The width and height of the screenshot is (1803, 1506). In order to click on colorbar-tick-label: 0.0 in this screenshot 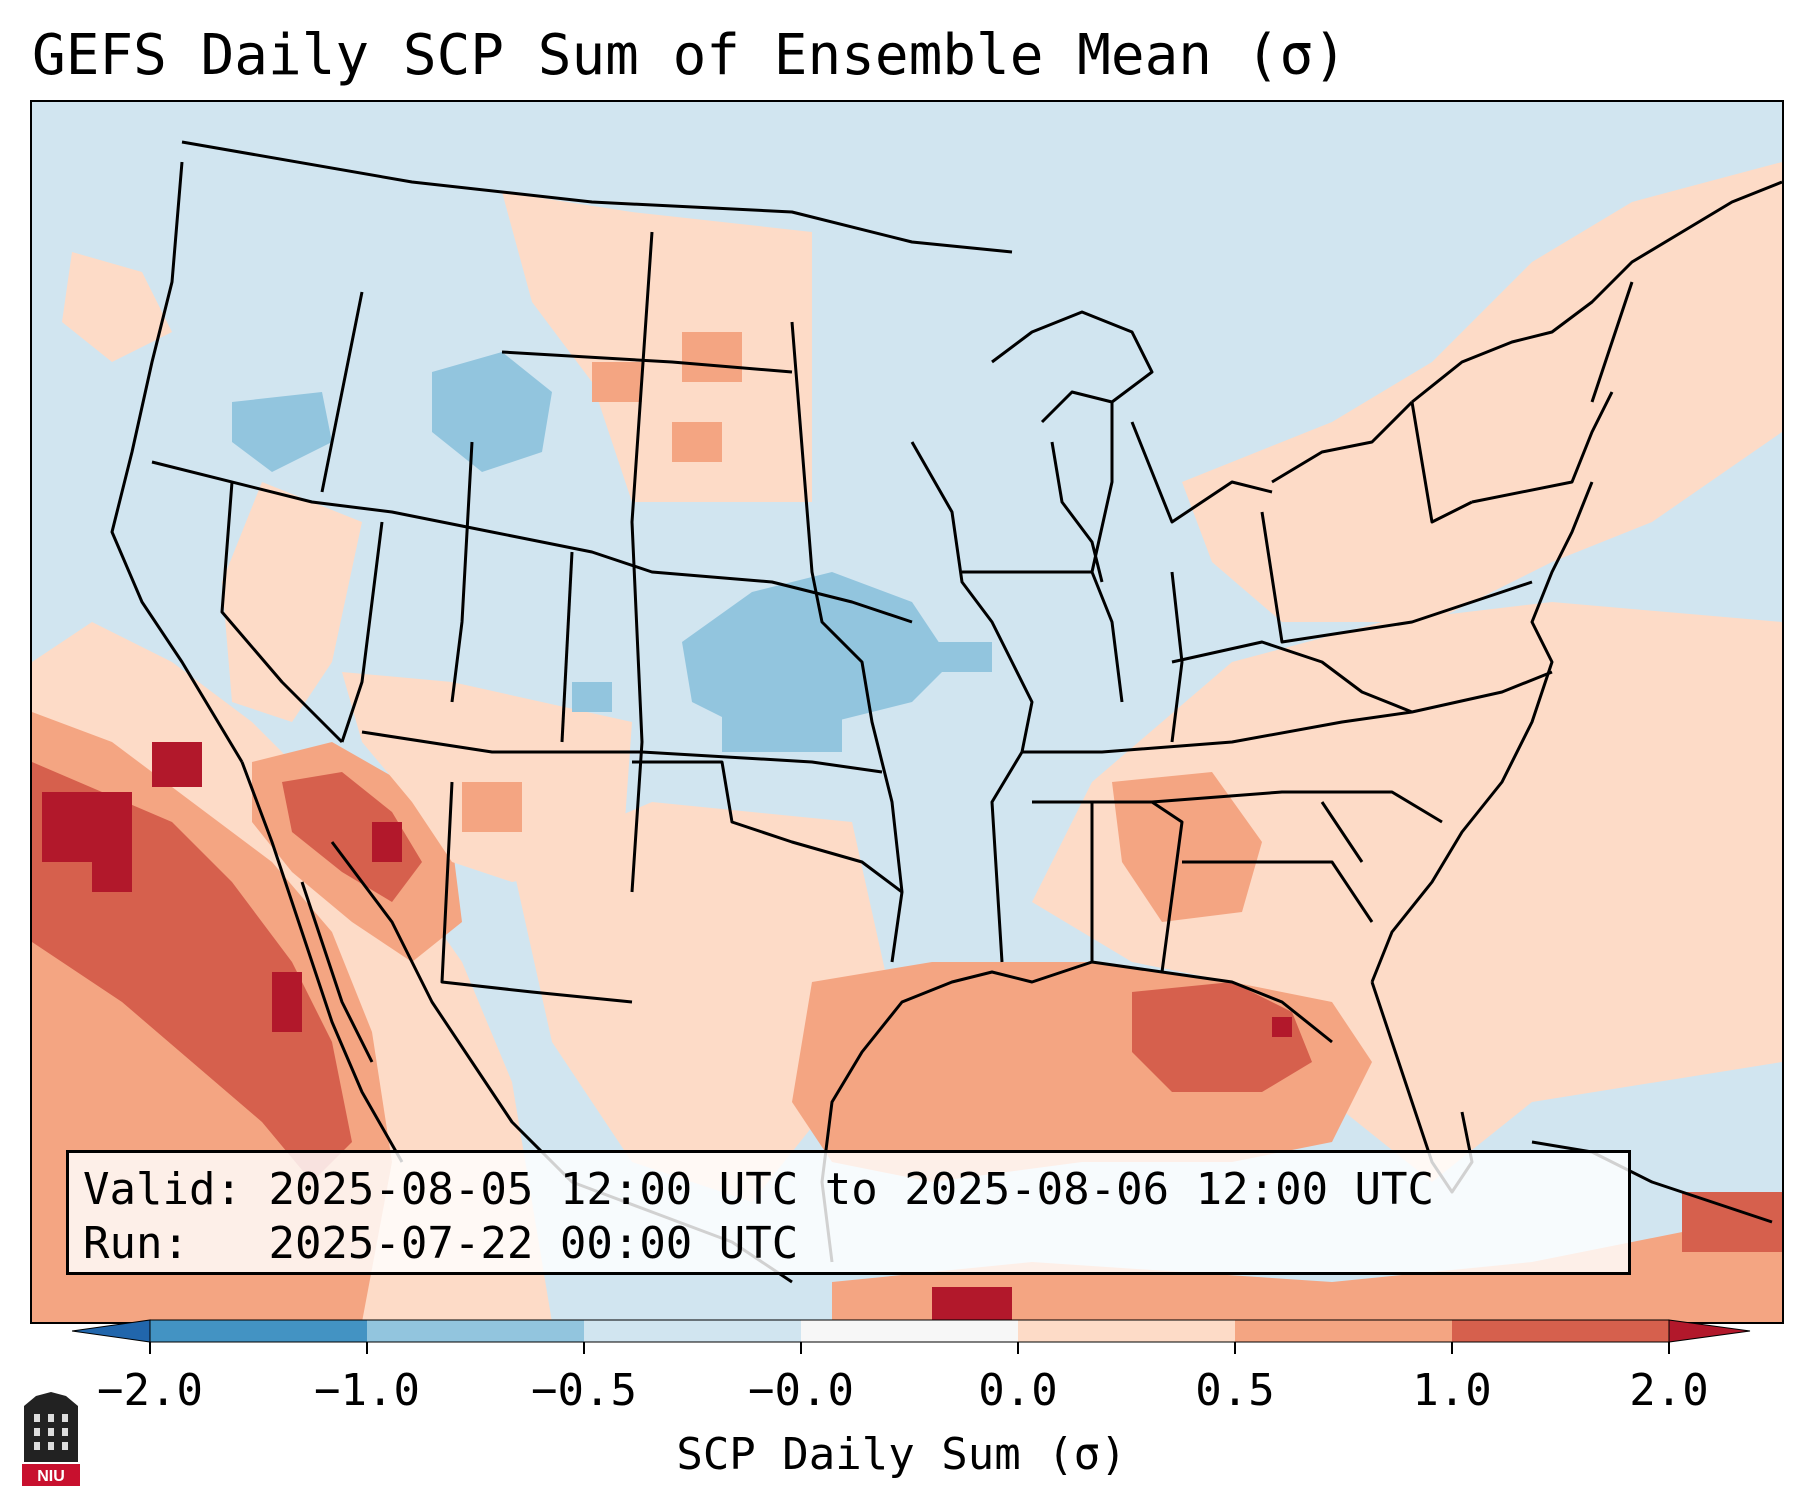, I will do `click(1018, 1390)`.